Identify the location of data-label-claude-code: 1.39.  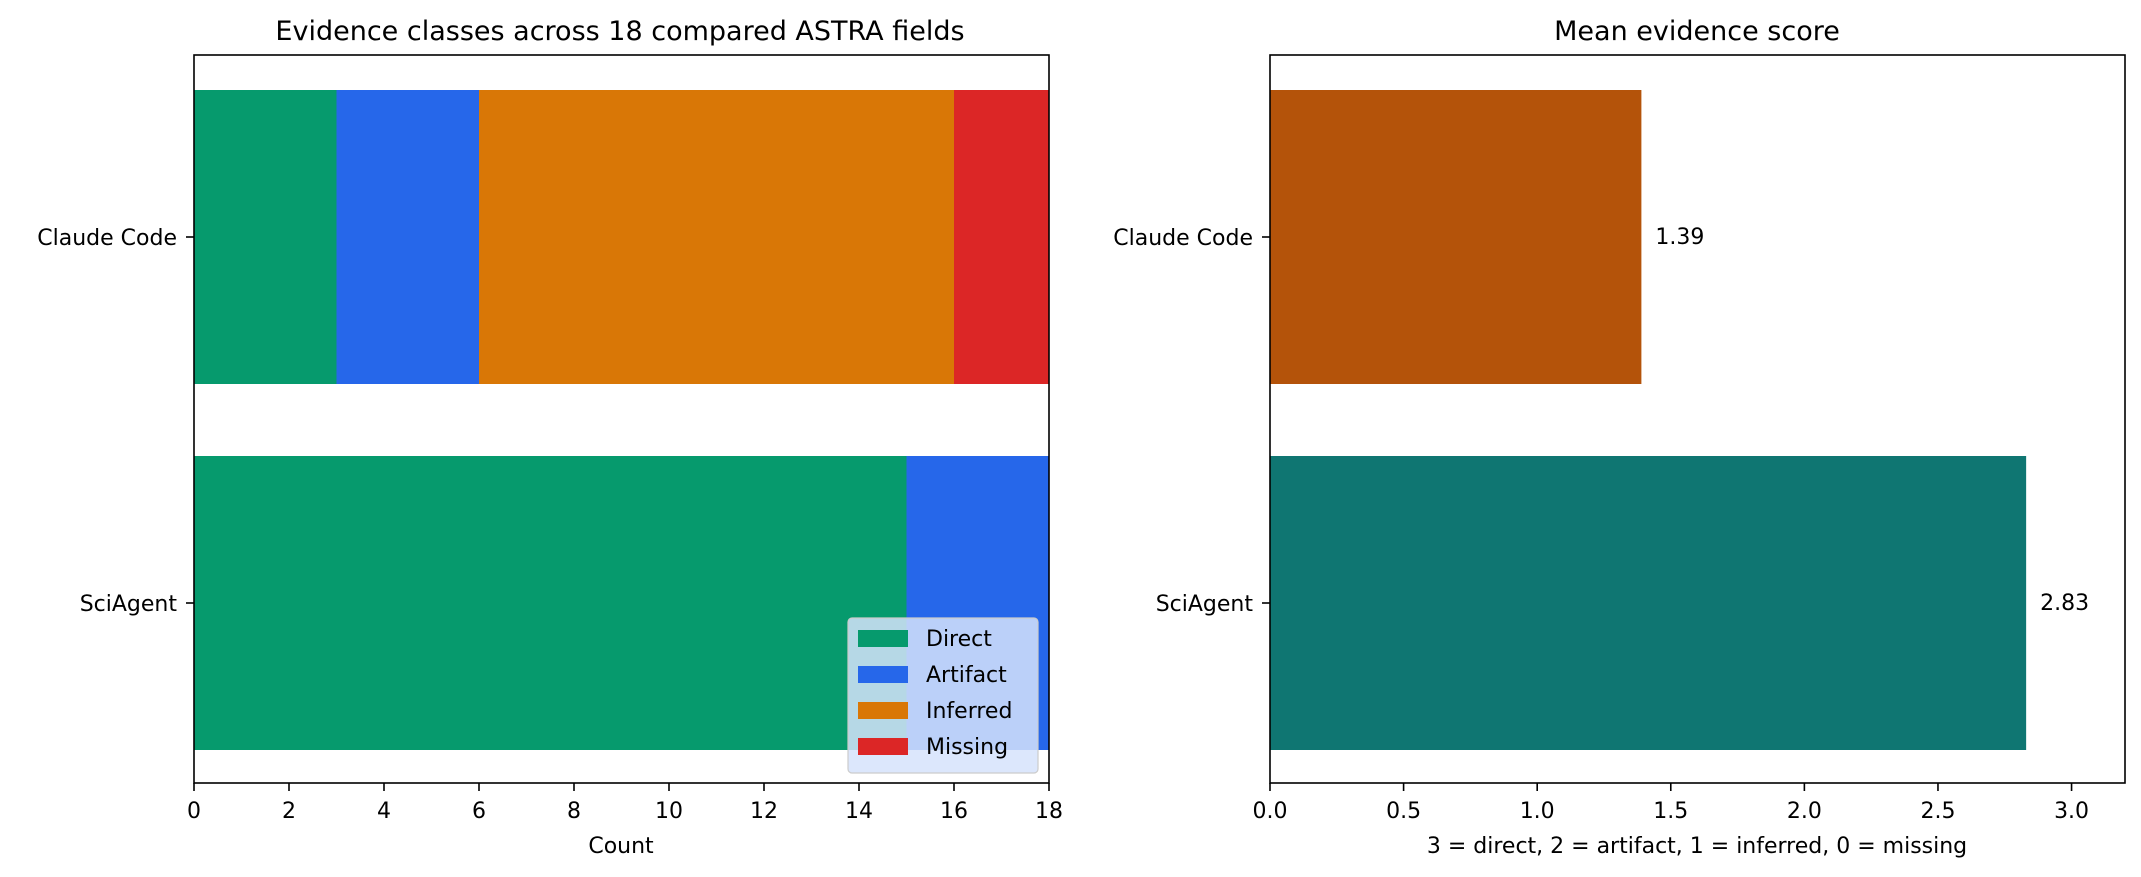
(1679, 237).